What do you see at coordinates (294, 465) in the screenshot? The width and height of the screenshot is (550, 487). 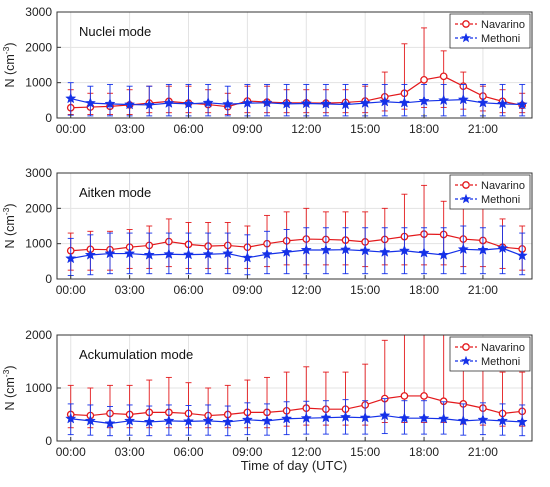 I see `x-axis-label: Time of day (UTC)` at bounding box center [294, 465].